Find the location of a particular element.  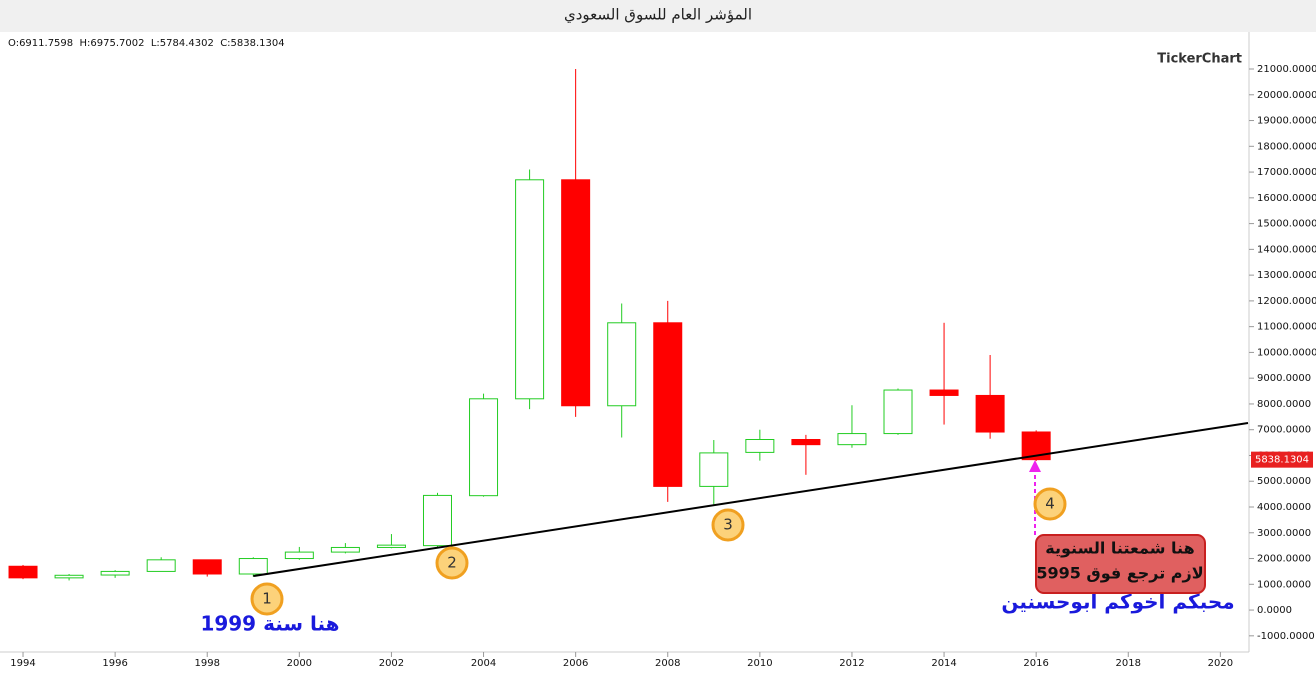

y-tick-label: 18000.0000 is located at coordinates (1286, 146).